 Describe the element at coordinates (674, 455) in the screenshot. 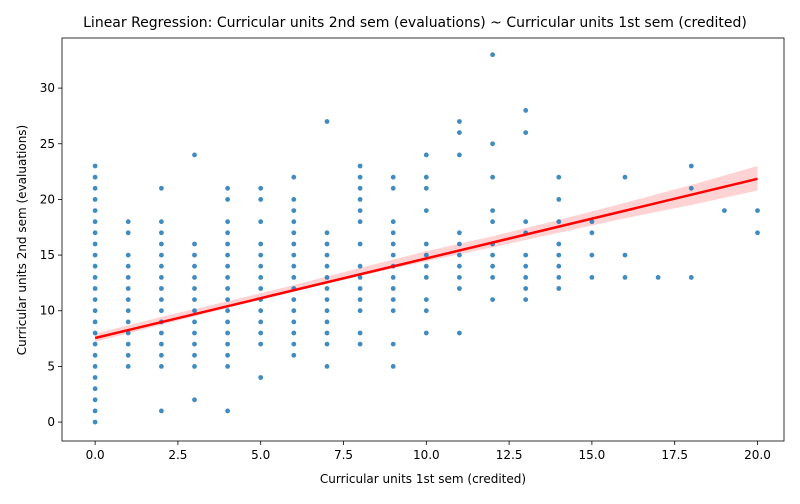

I see `x-tick-label: 17.5` at that location.